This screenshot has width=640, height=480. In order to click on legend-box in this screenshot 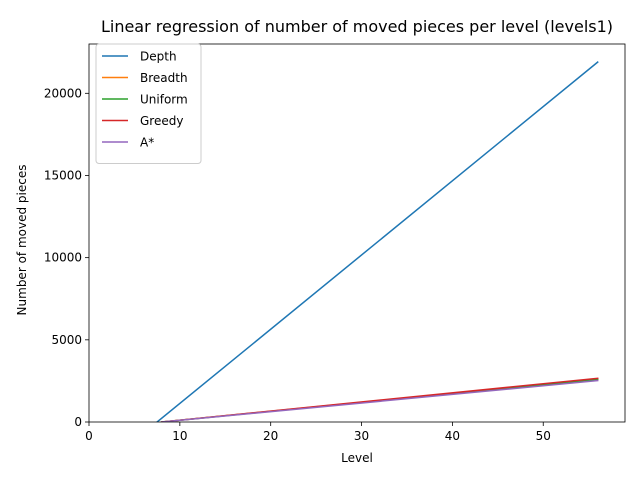, I will do `click(148, 103)`.